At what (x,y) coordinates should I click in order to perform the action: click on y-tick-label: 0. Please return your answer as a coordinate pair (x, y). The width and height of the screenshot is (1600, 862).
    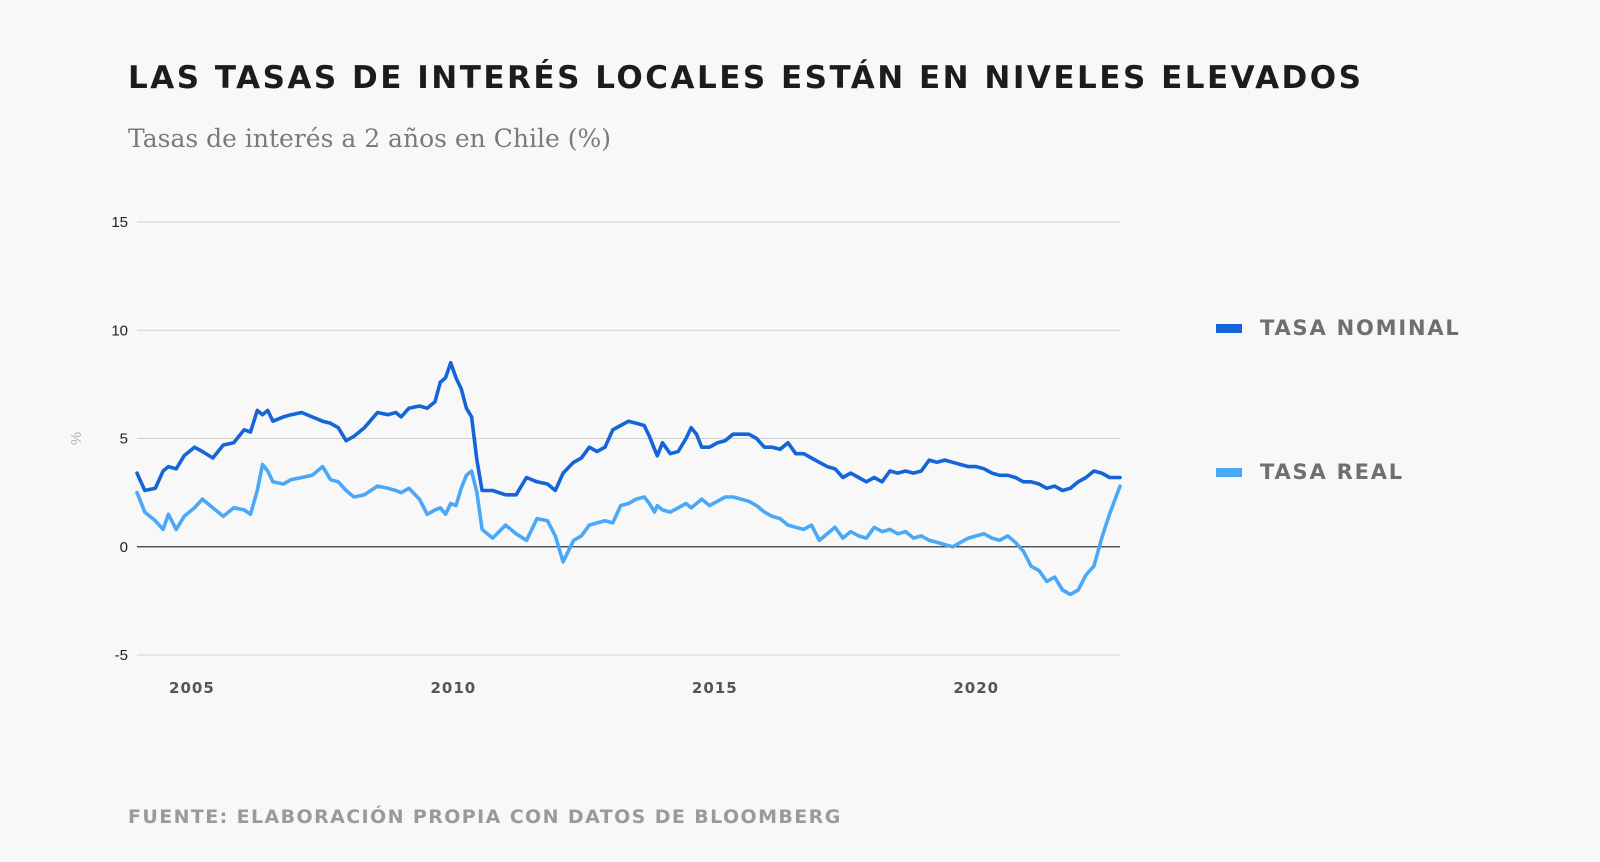
    Looking at the image, I should click on (124, 547).